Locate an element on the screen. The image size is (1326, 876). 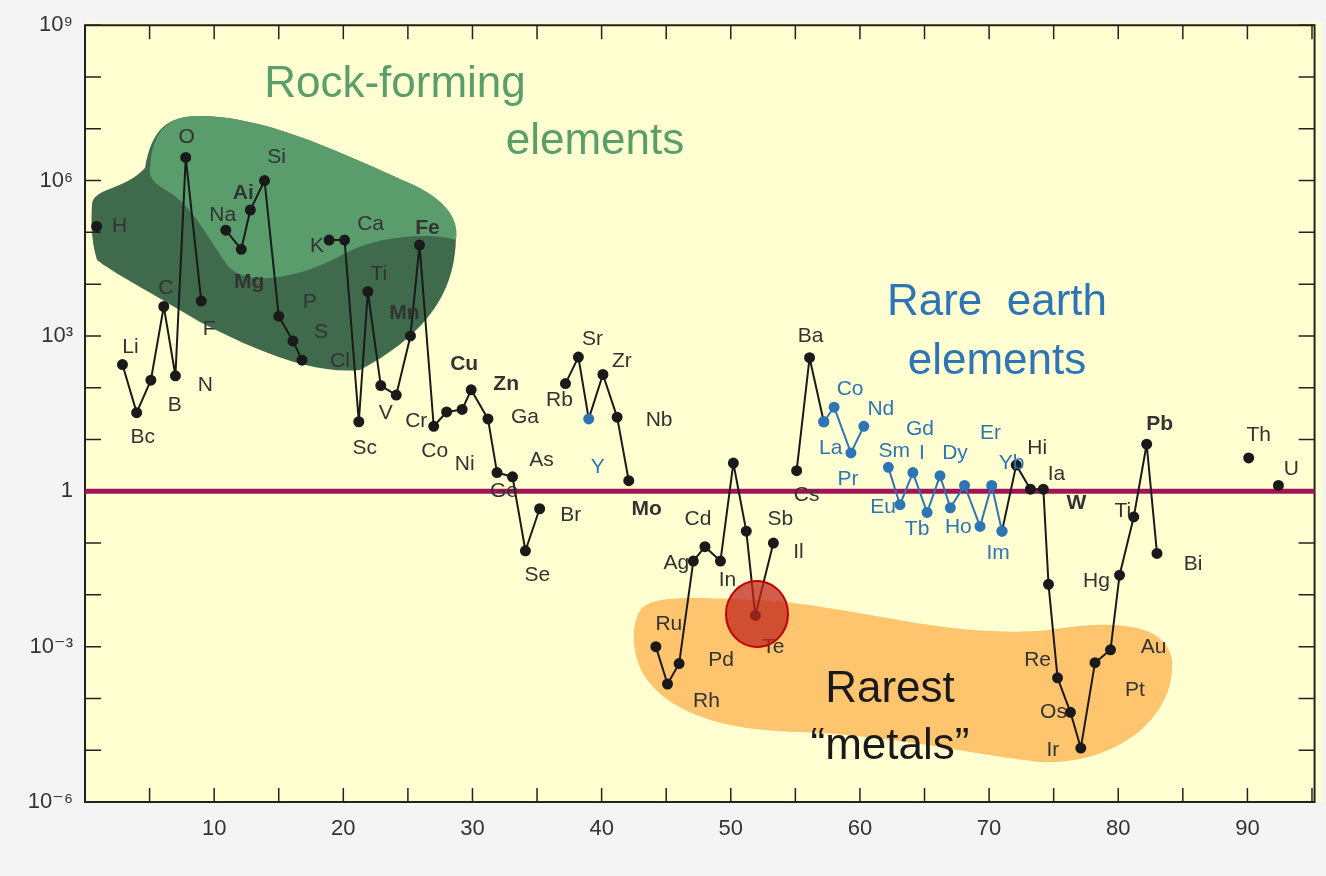
annotation: Nd is located at coordinates (881, 408).